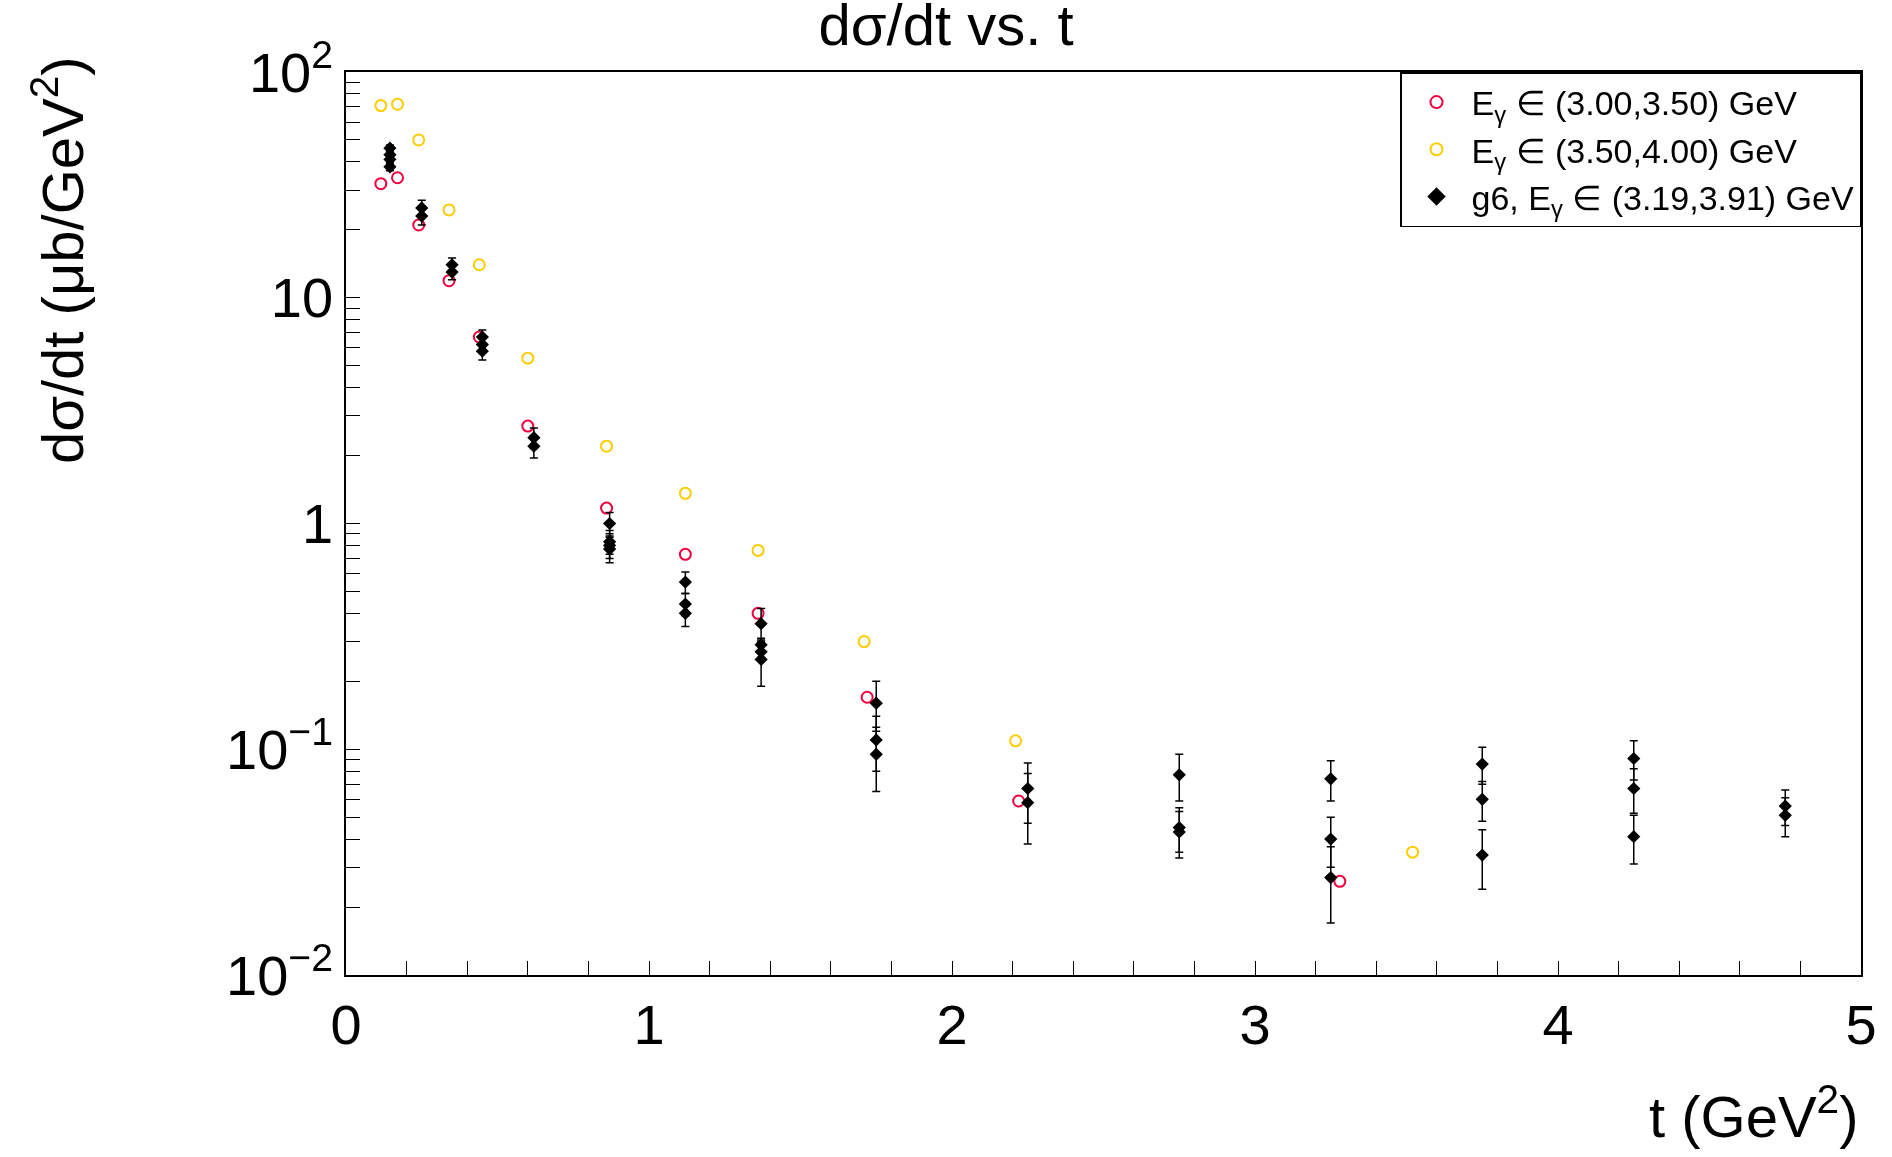  I want to click on legend-label: E$_{γ}$ ∈ (3.50,4.00) GeV, so click(1634, 153).